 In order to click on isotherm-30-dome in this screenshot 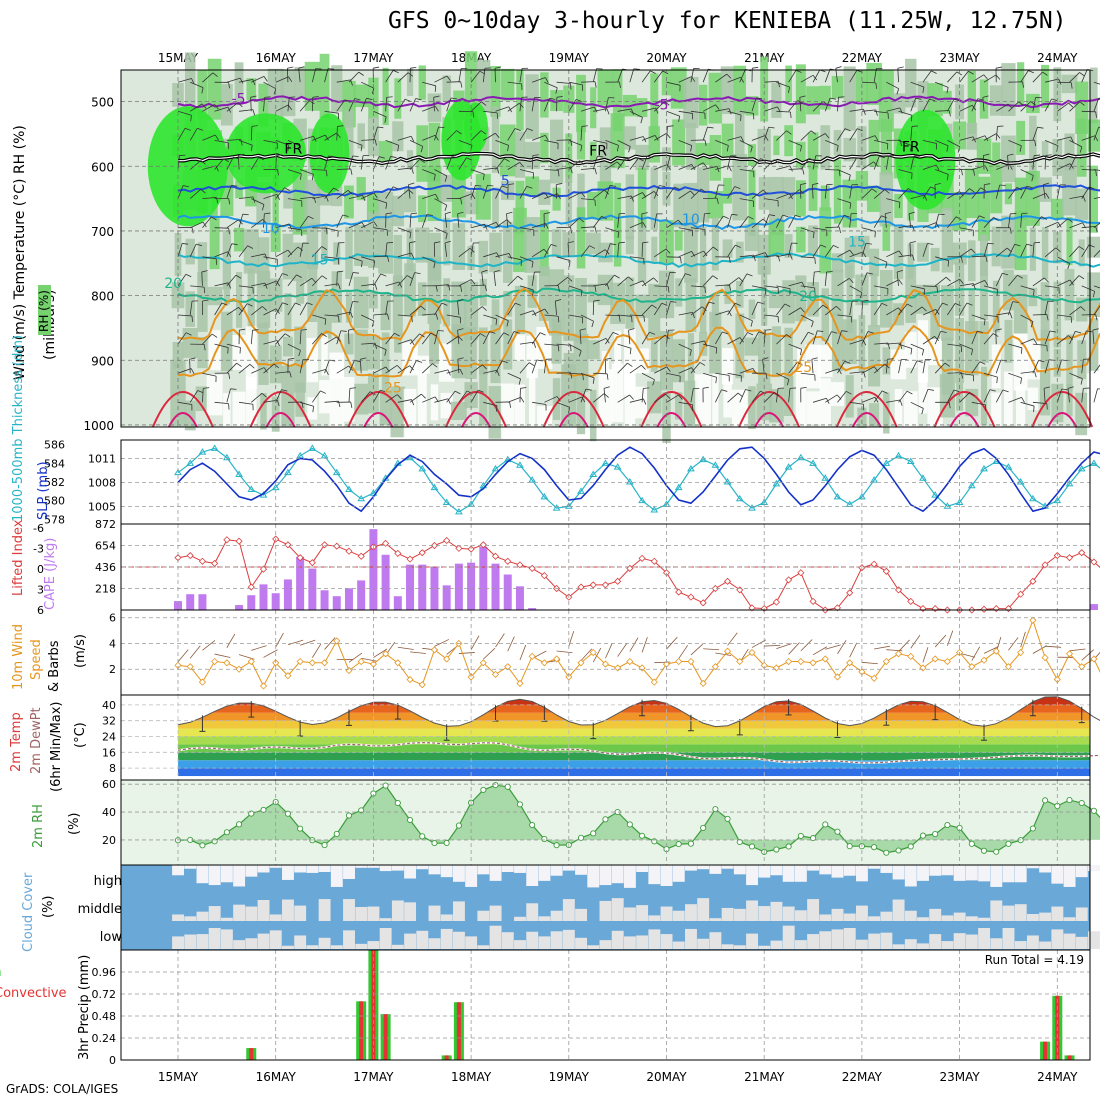, I will do `click(378, 409)`.